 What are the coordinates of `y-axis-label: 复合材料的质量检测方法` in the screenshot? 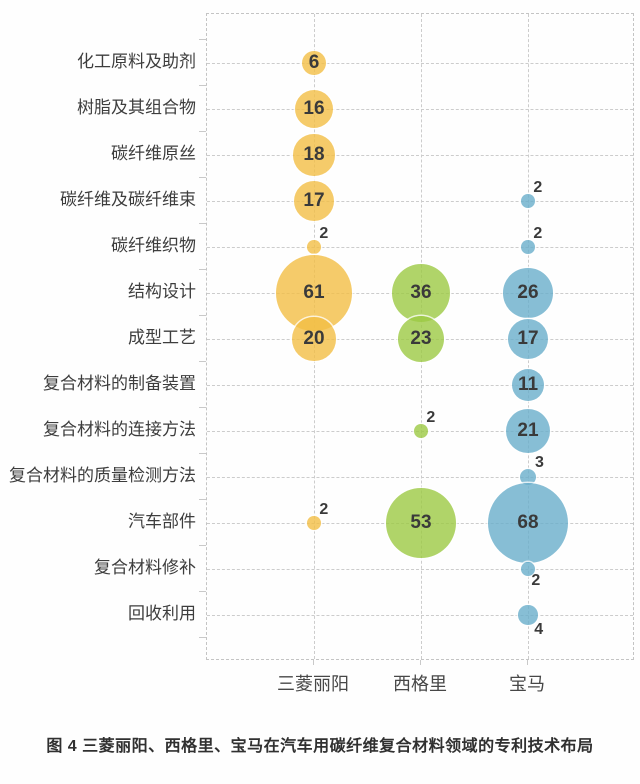 It's located at (102, 475).